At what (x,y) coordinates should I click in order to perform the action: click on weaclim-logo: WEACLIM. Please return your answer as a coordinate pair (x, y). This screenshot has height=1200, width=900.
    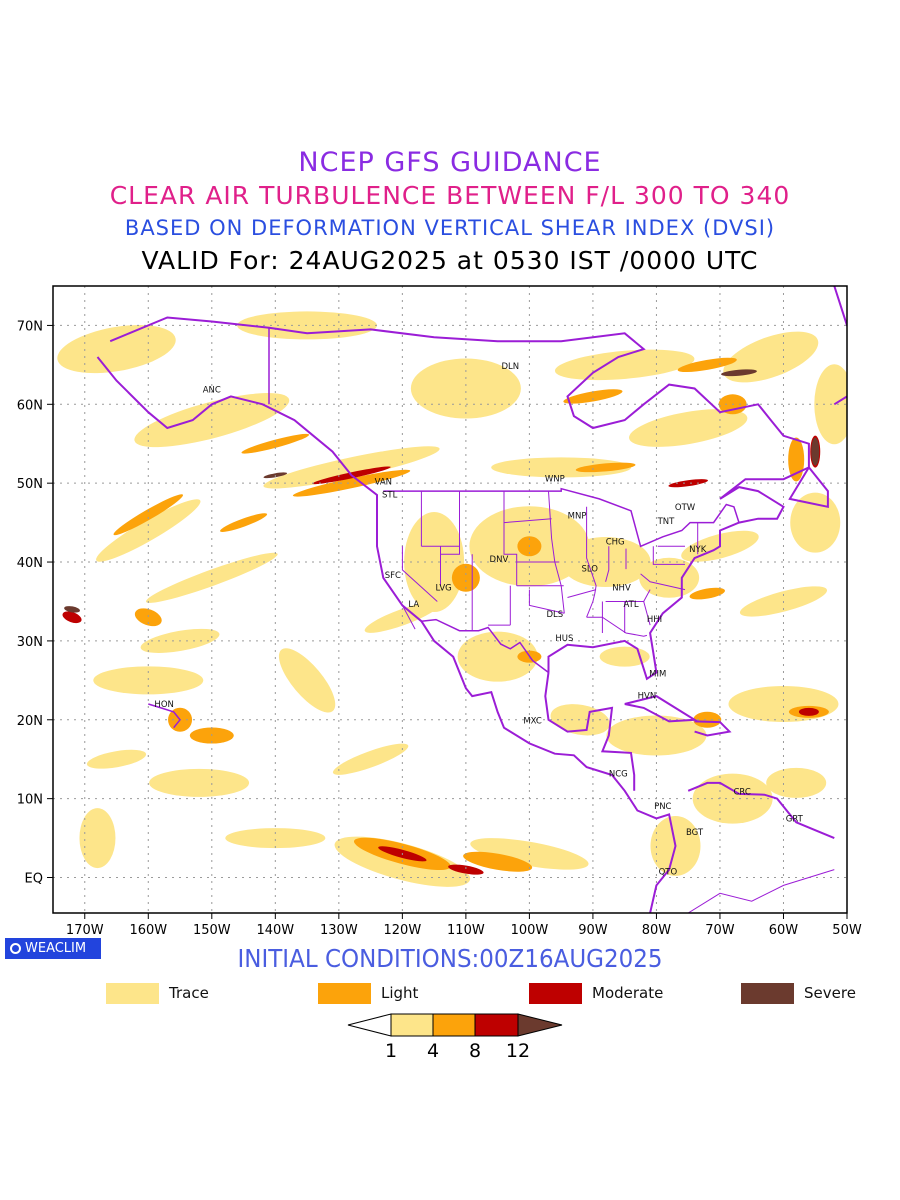
    Looking at the image, I should click on (53, 948).